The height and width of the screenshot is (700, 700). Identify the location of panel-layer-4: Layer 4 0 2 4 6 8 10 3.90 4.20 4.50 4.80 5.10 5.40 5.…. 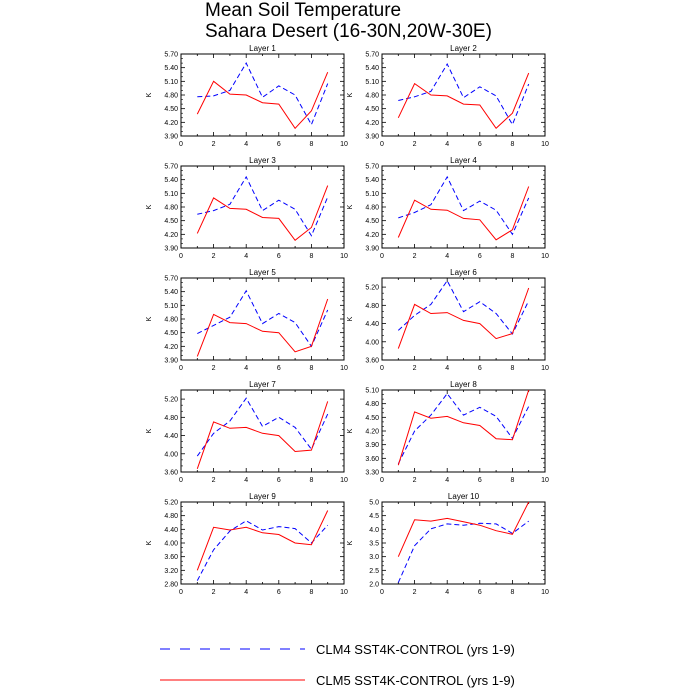
(448, 208).